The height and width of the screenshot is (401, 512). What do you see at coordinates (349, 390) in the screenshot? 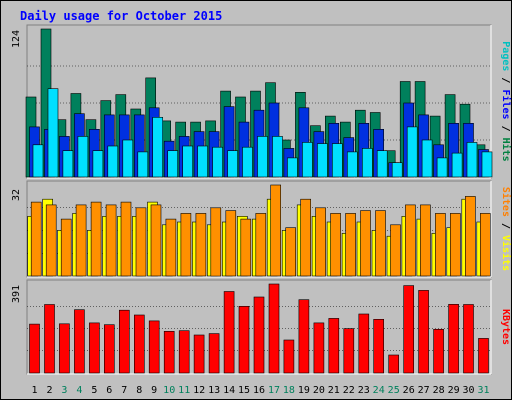
I see `x-tick-label: 22` at bounding box center [349, 390].